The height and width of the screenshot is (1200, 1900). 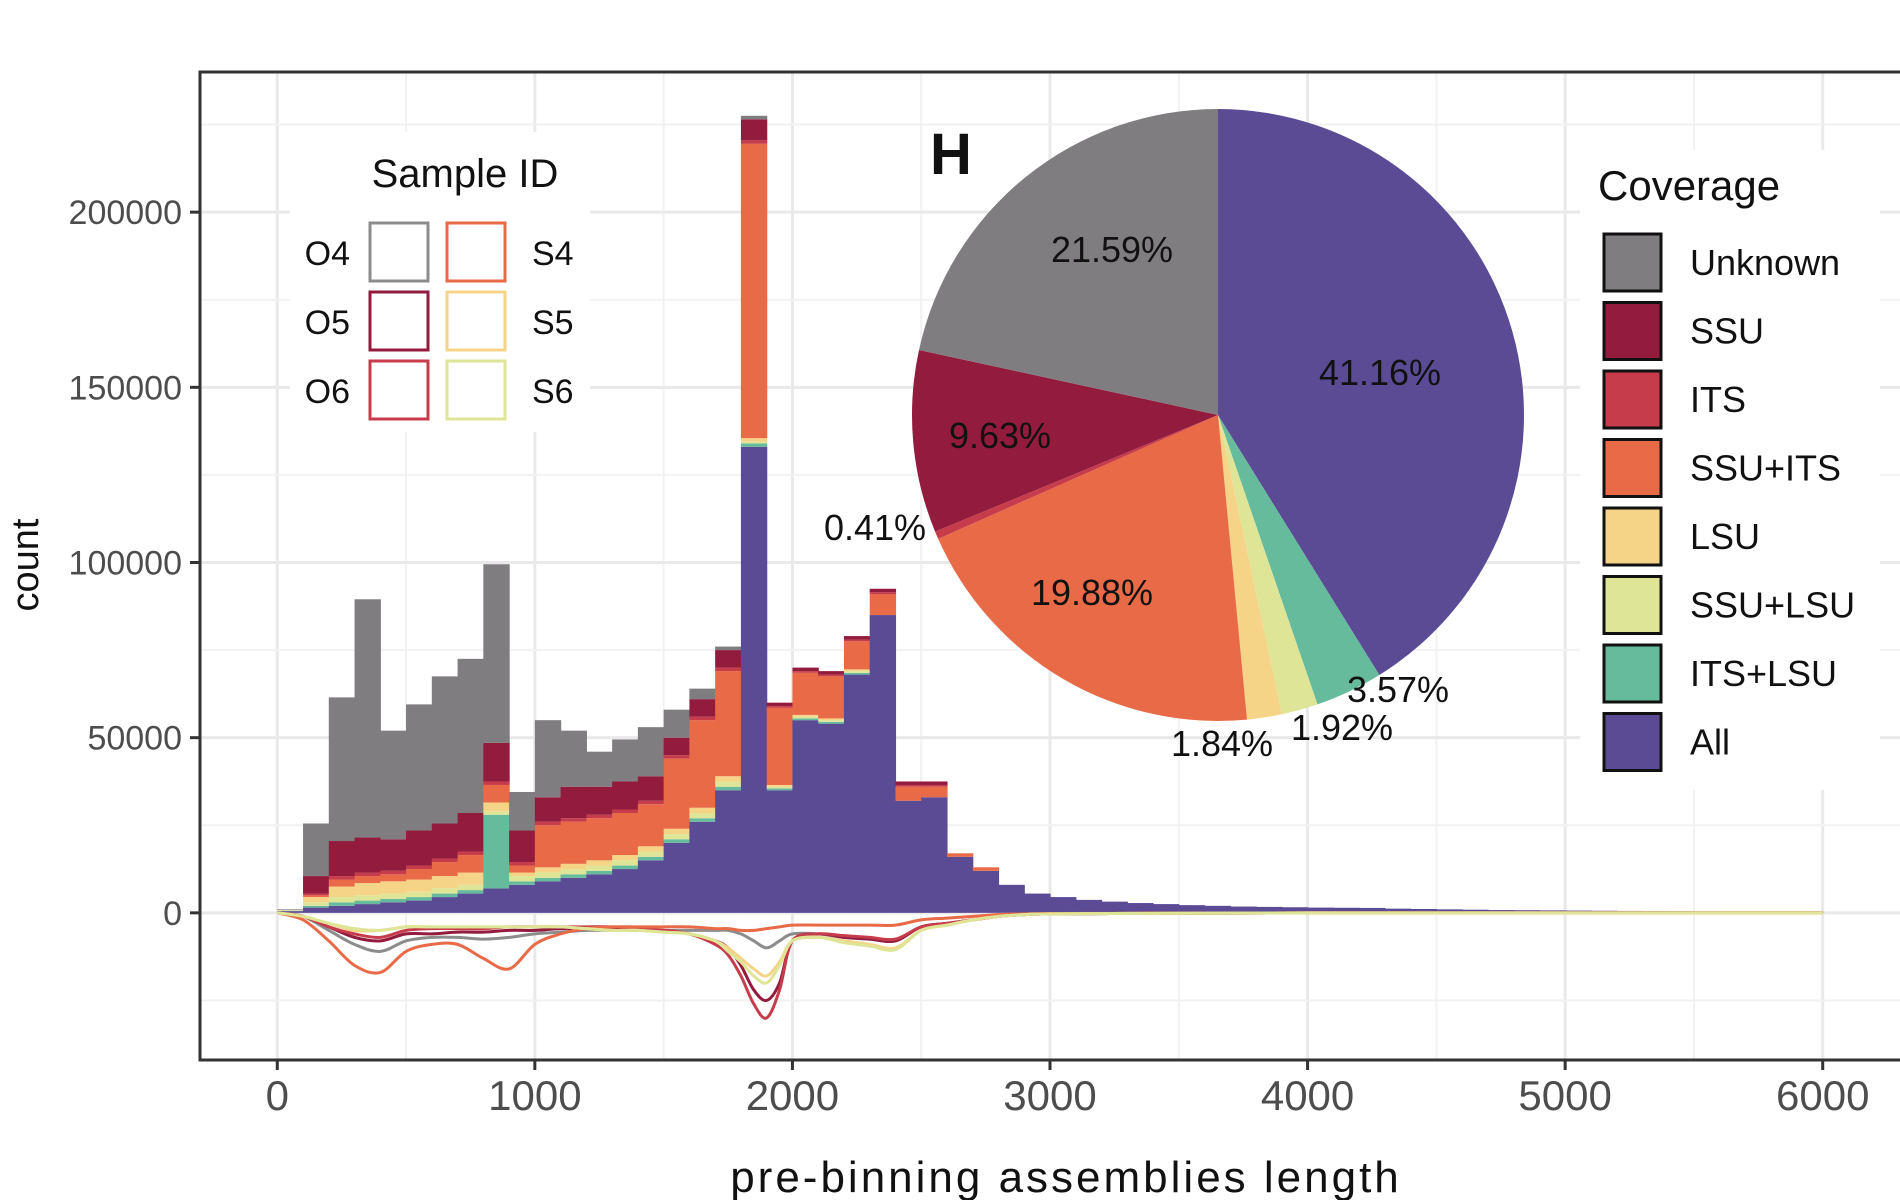 What do you see at coordinates (1307, 1095) in the screenshot?
I see `x-tick-label: 4000` at bounding box center [1307, 1095].